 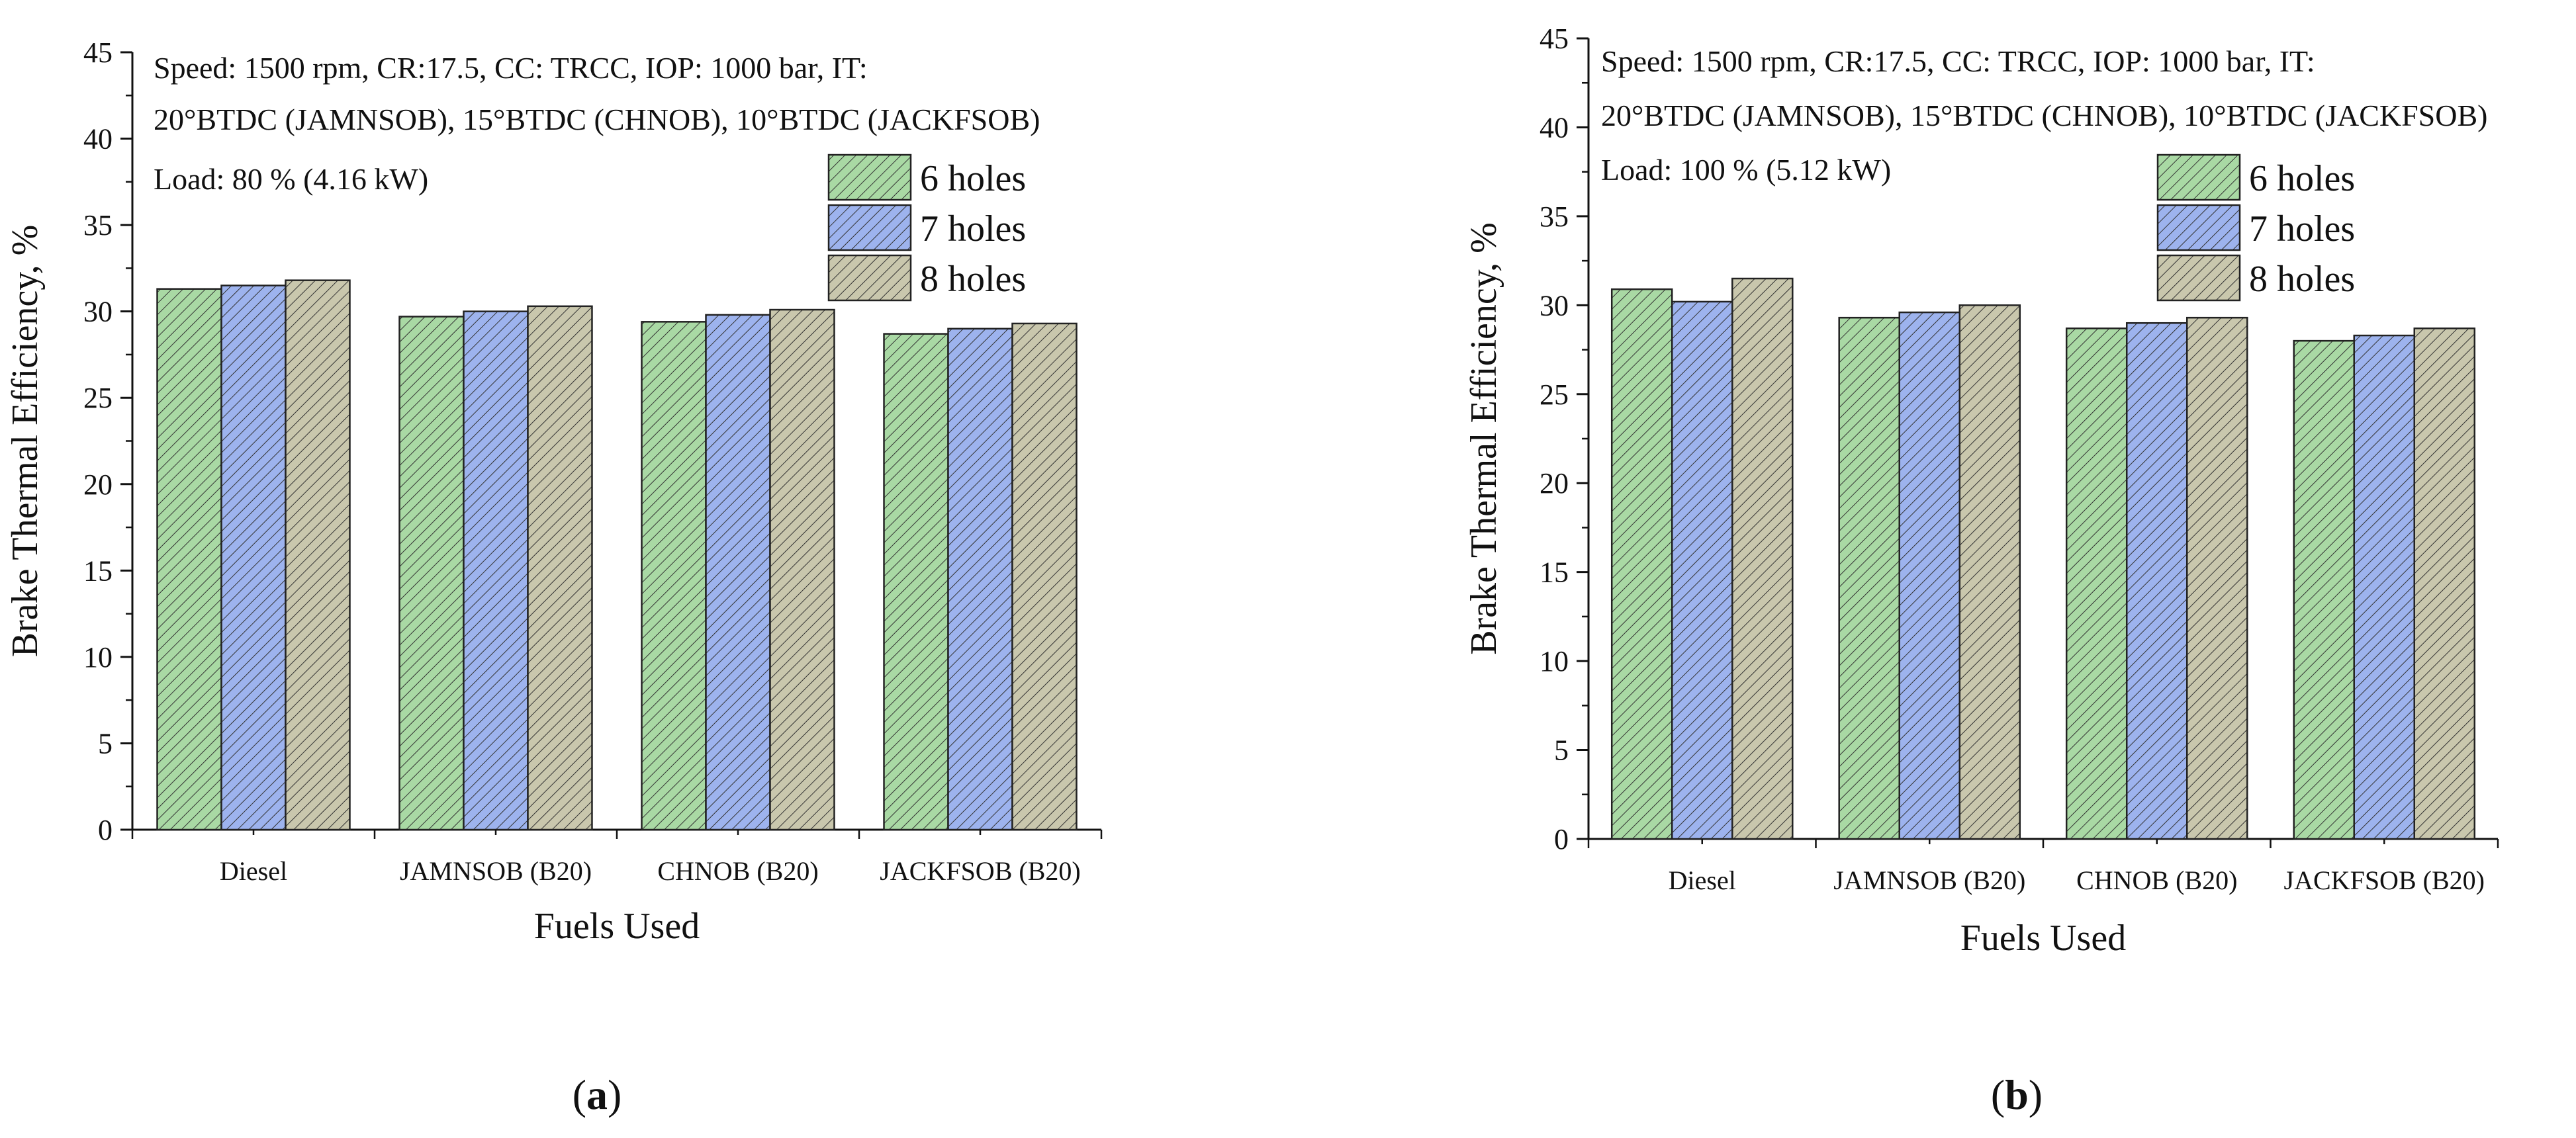 I want to click on panel-caption: (a), so click(x=597, y=1094).